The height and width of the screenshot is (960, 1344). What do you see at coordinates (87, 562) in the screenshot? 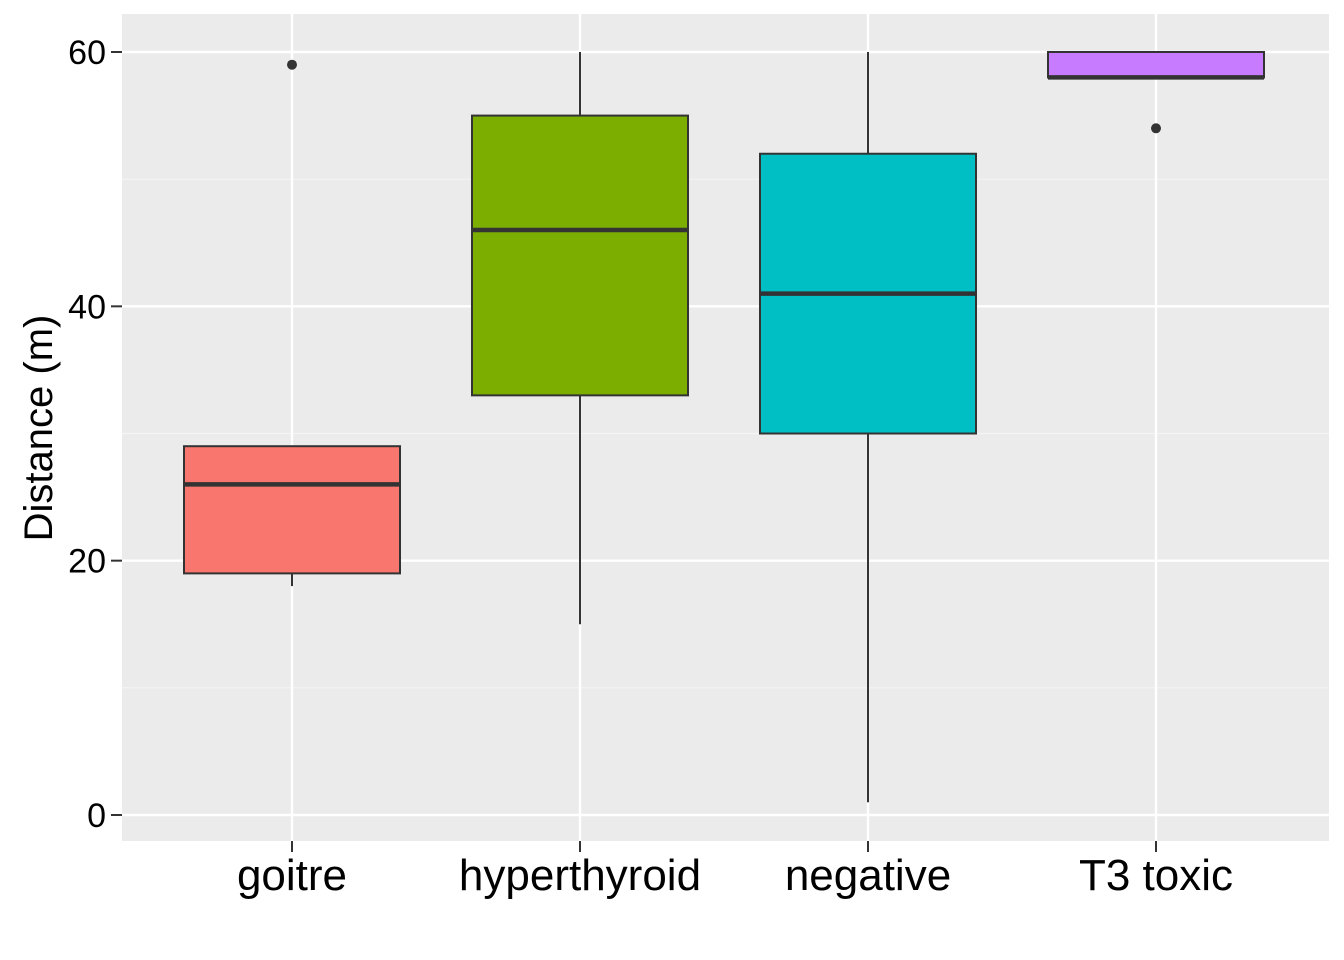
I see `y-tick-label: 20` at bounding box center [87, 562].